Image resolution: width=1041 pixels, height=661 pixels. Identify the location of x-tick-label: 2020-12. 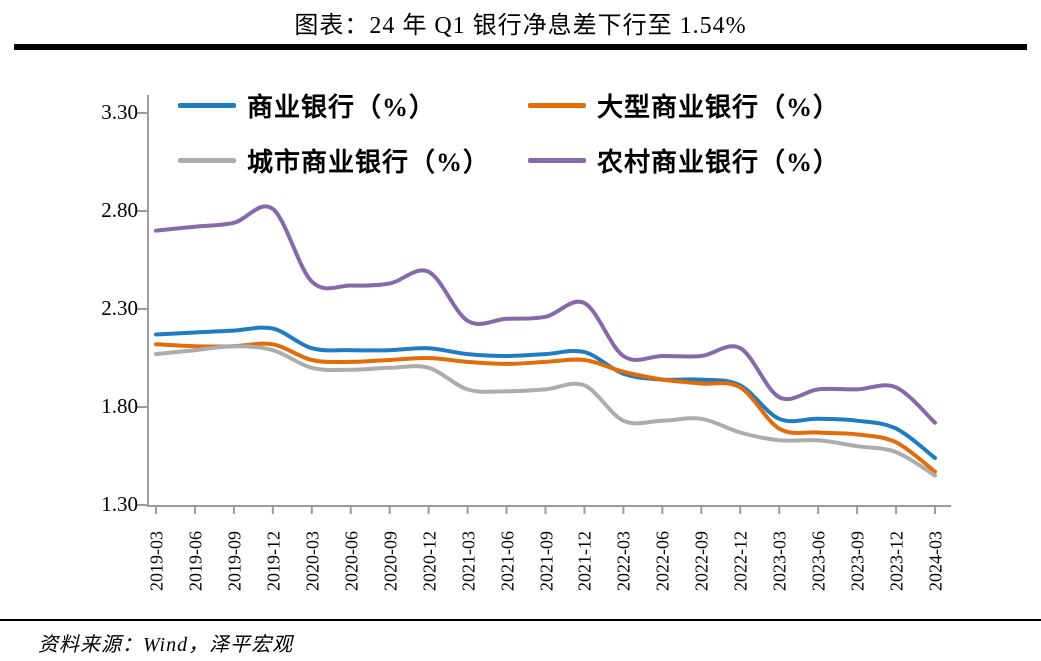
(429, 561).